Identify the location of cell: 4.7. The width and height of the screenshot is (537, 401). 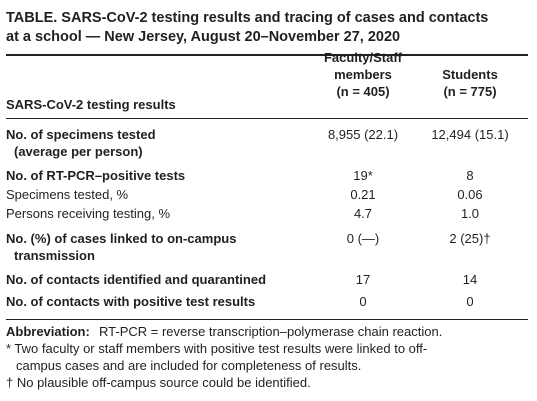
(363, 213).